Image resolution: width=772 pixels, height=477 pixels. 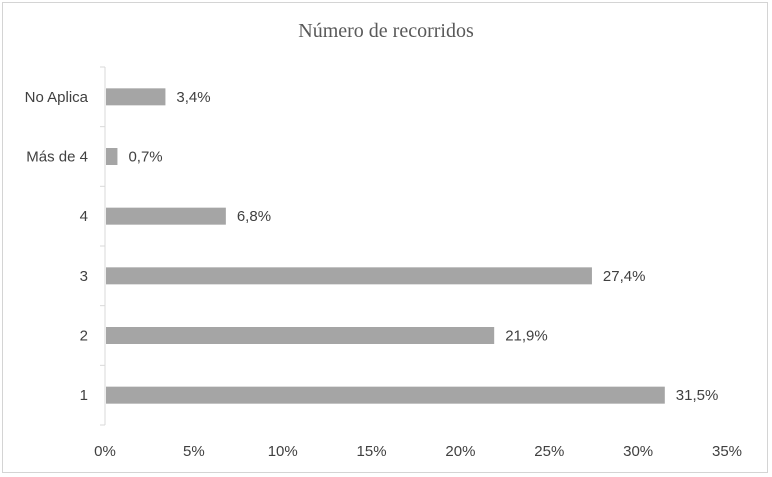 What do you see at coordinates (372, 451) in the screenshot?
I see `x-tick-label: 15%` at bounding box center [372, 451].